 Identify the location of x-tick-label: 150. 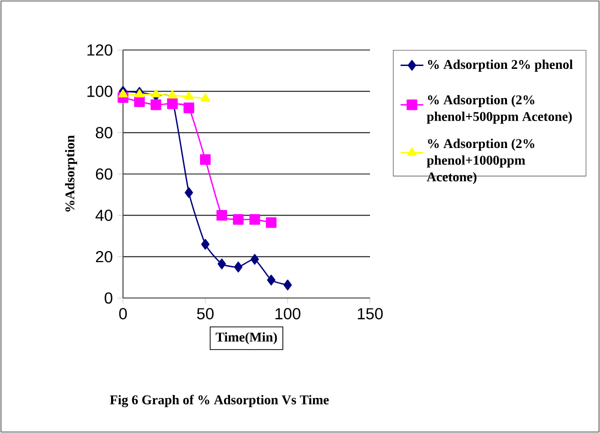
(370, 314).